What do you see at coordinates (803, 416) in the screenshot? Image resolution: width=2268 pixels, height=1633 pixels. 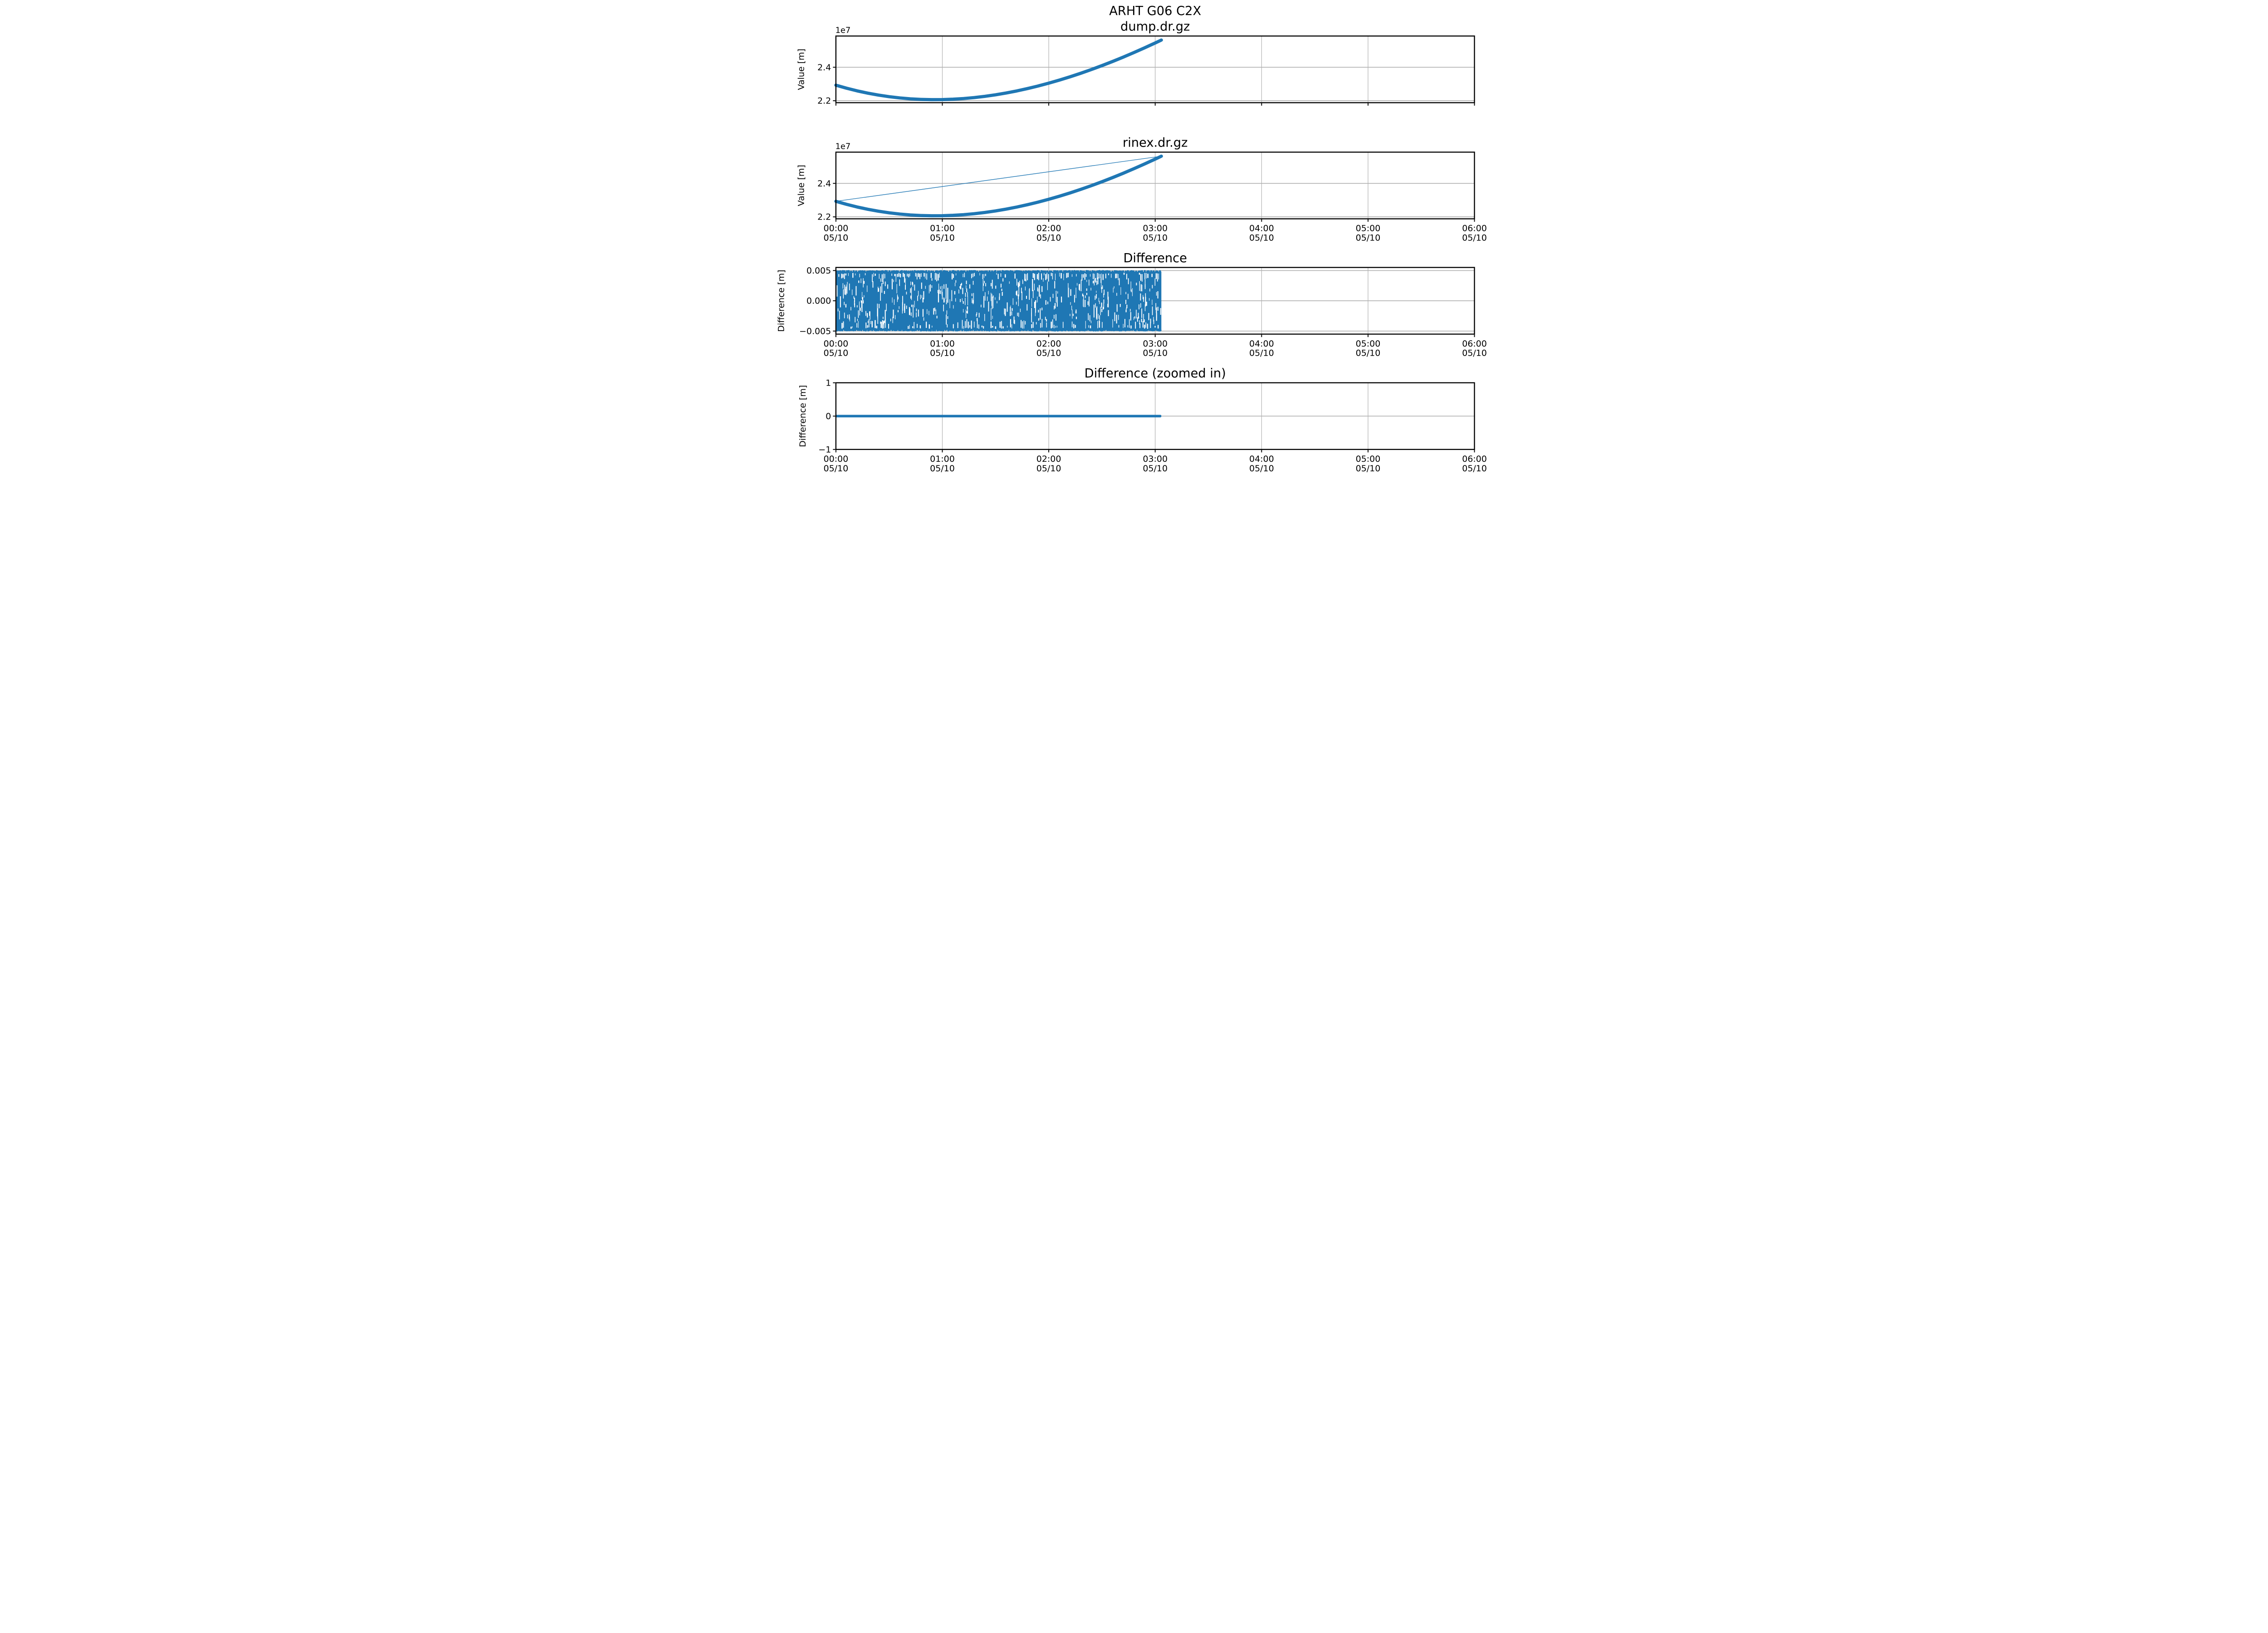 I see `y-axis-label: Difference [m]` at bounding box center [803, 416].